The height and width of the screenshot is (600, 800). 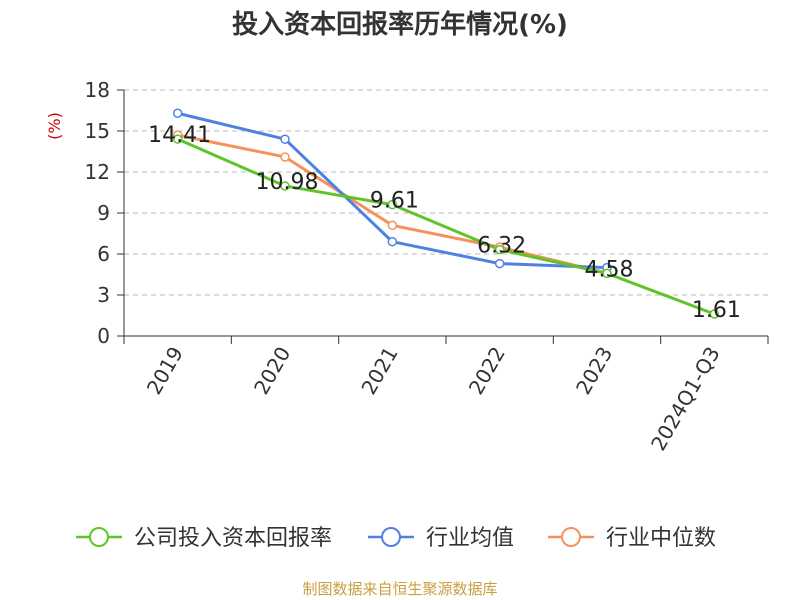 What do you see at coordinates (400, 25) in the screenshot?
I see `chart-title: 投入资本回报率历年情况(%)` at bounding box center [400, 25].